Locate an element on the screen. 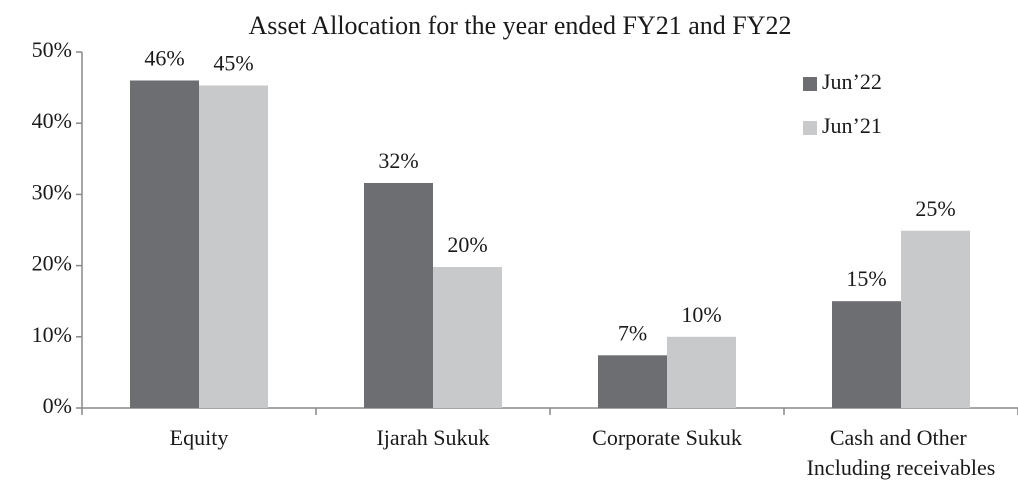  y-tick-label: 20% is located at coordinates (52, 263).